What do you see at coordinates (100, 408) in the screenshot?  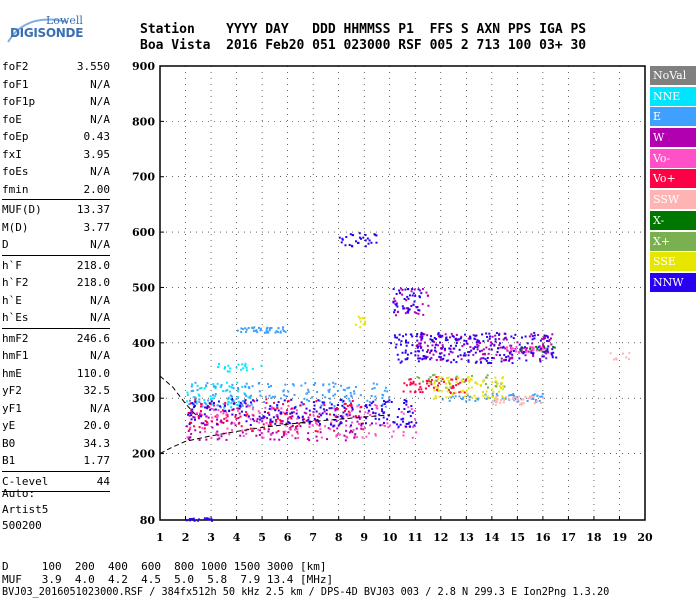 I see `param-value: N/A` at bounding box center [100, 408].